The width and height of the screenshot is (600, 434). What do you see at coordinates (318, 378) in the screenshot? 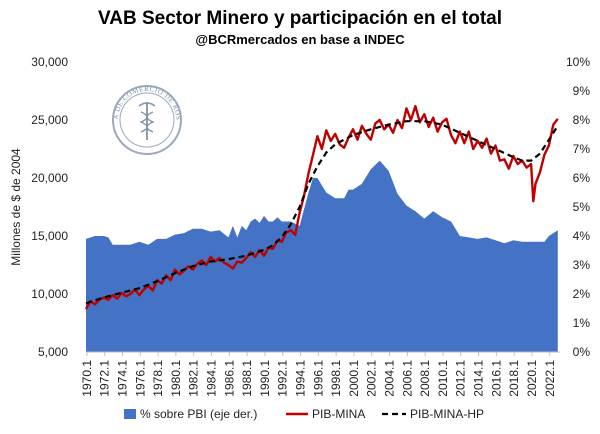
I see `x-tick-label: 1996.1` at bounding box center [318, 378].